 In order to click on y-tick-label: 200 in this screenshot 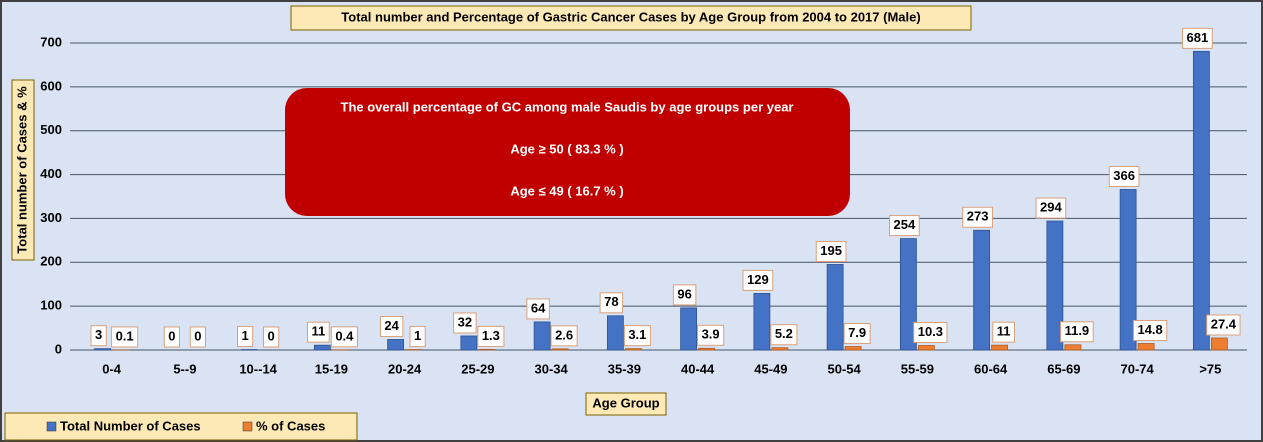, I will do `click(51, 261)`.